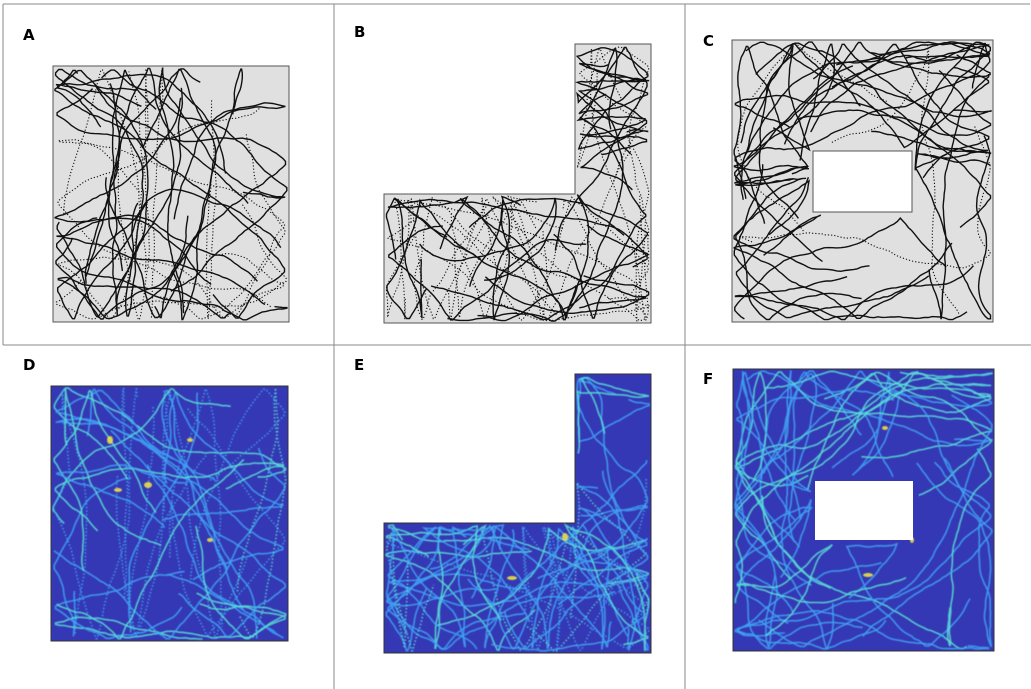 This screenshot has width=1031, height=689. Describe the element at coordinates (708, 41) in the screenshot. I see `panel-label-c: C` at that location.